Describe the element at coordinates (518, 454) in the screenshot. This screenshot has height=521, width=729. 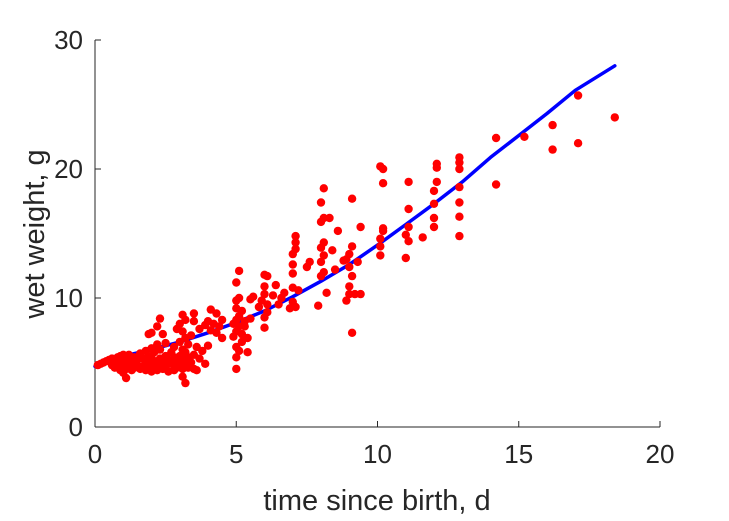
I see `x-tick-label: 15` at that location.